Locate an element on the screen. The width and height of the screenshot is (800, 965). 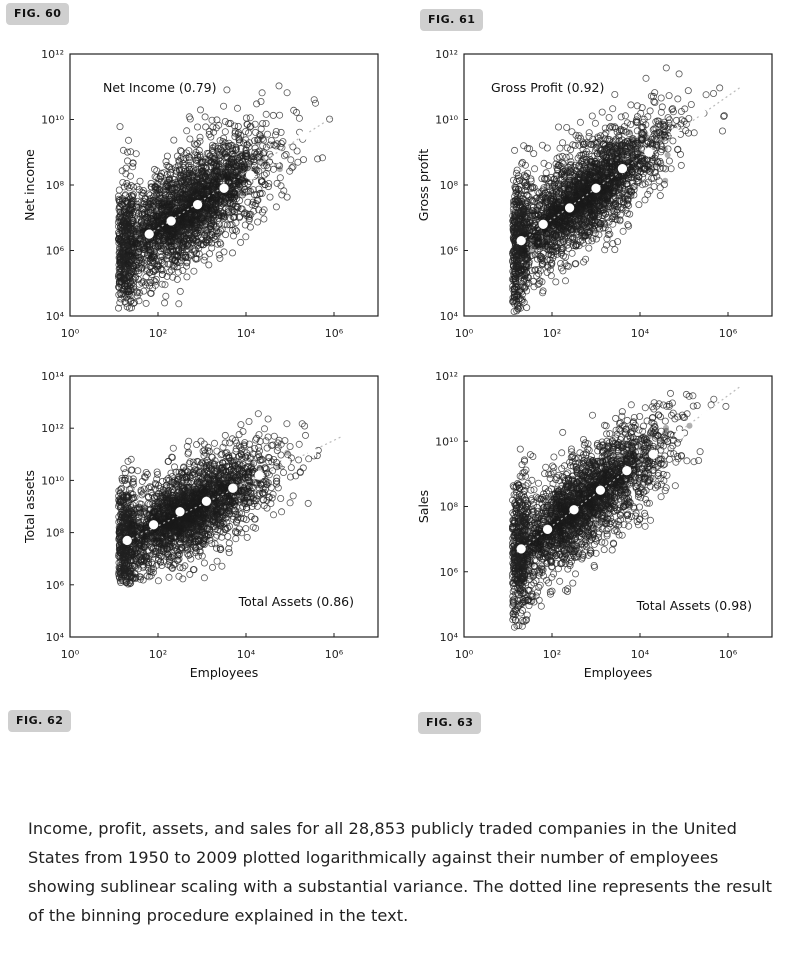
x-tick-label: 10⁶ is located at coordinates (334, 333).